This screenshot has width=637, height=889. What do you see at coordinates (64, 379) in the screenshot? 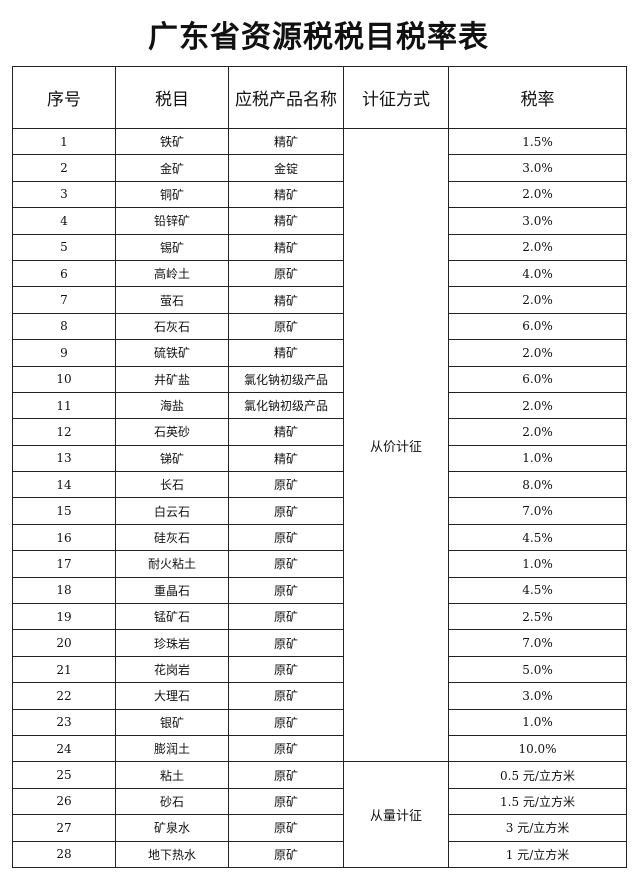
I see `row-index: 10` at bounding box center [64, 379].